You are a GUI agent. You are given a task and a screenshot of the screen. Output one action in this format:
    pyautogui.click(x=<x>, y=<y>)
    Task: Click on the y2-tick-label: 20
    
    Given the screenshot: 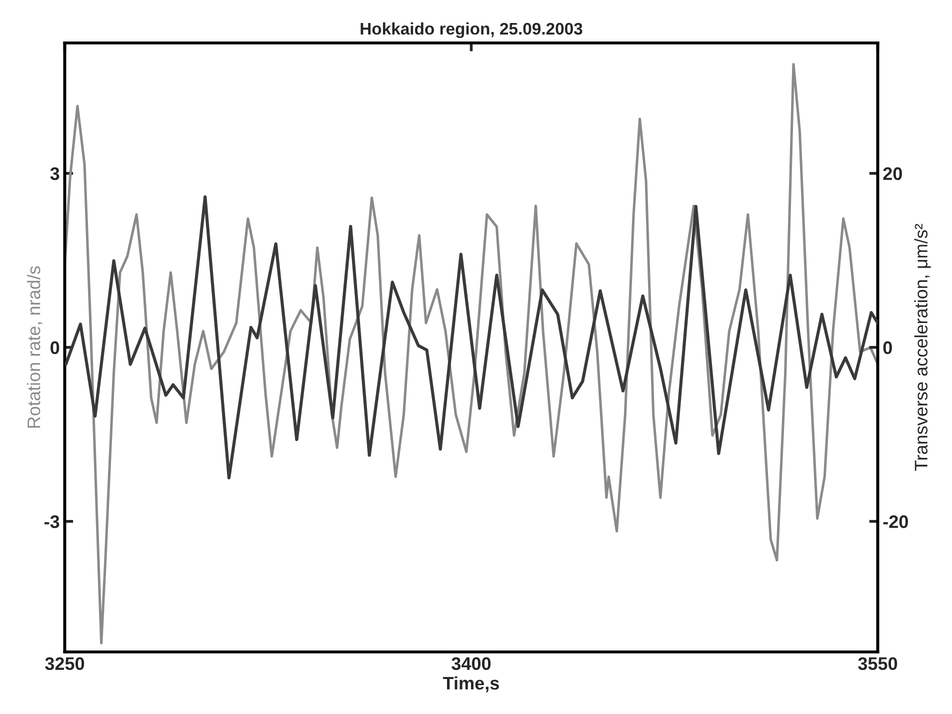 What is the action you would take?
    pyautogui.click(x=892, y=173)
    